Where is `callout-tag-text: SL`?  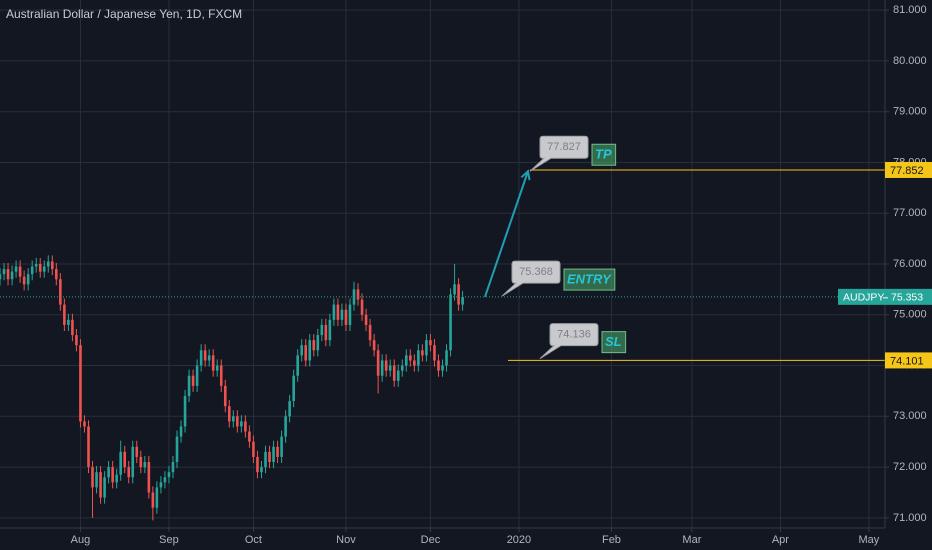
callout-tag-text: SL is located at coordinates (613, 341).